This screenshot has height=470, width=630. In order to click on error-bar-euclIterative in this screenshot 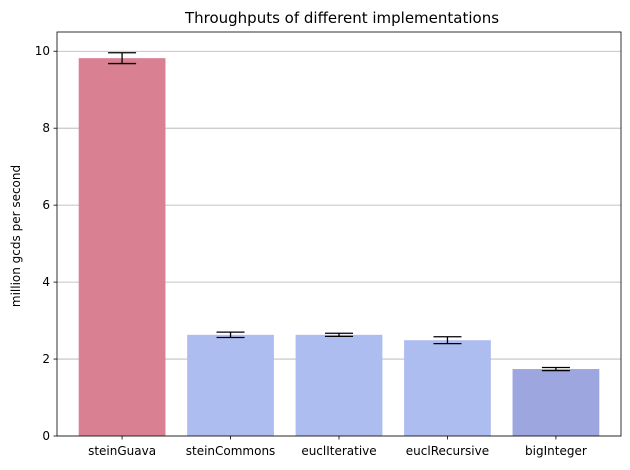, I will do `click(339, 334)`.